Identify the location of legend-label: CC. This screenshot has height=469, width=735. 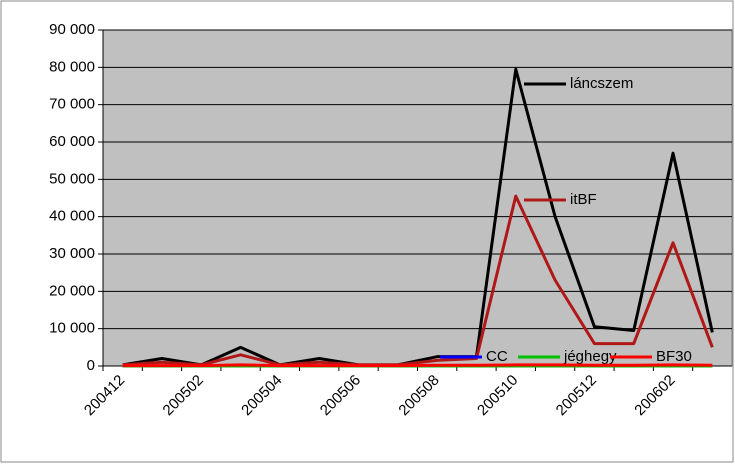
(497, 356).